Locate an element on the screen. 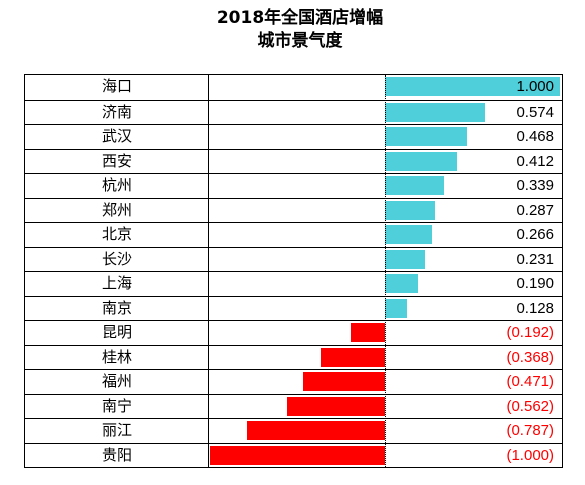 This screenshot has width=585, height=485. table-row: 贵阳 (1.000) is located at coordinates (293, 455).